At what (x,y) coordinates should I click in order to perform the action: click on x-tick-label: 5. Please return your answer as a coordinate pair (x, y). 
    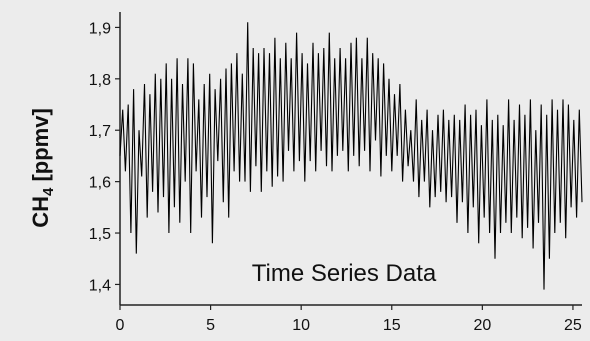
    Looking at the image, I should click on (210, 325).